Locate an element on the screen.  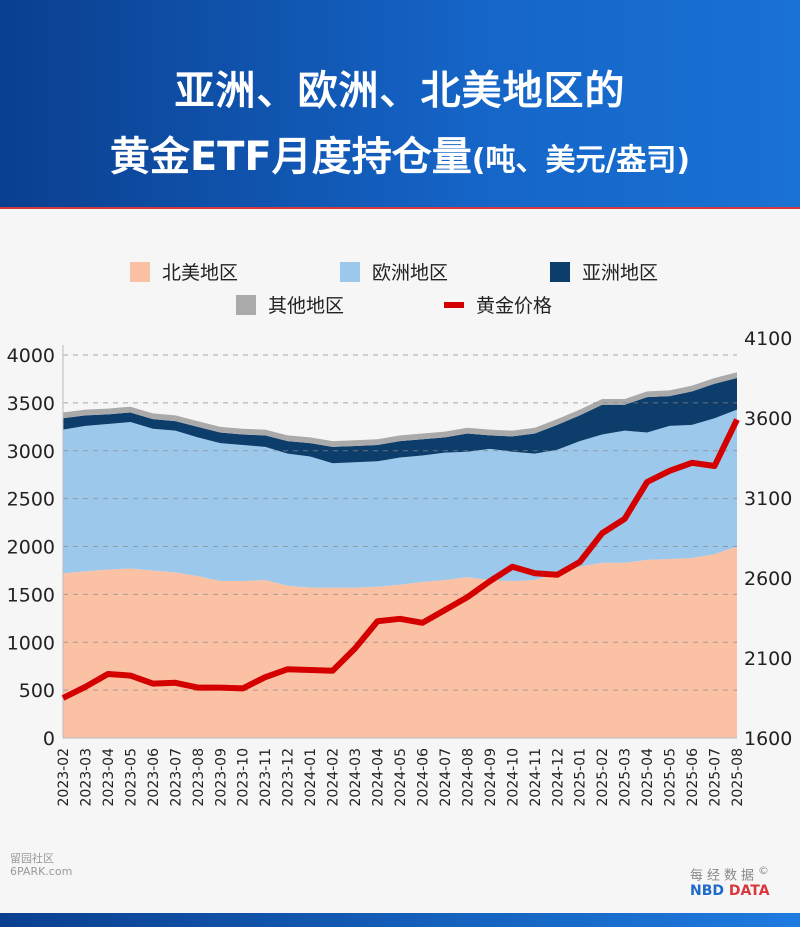
brand-mark: © is located at coordinates (765, 870).